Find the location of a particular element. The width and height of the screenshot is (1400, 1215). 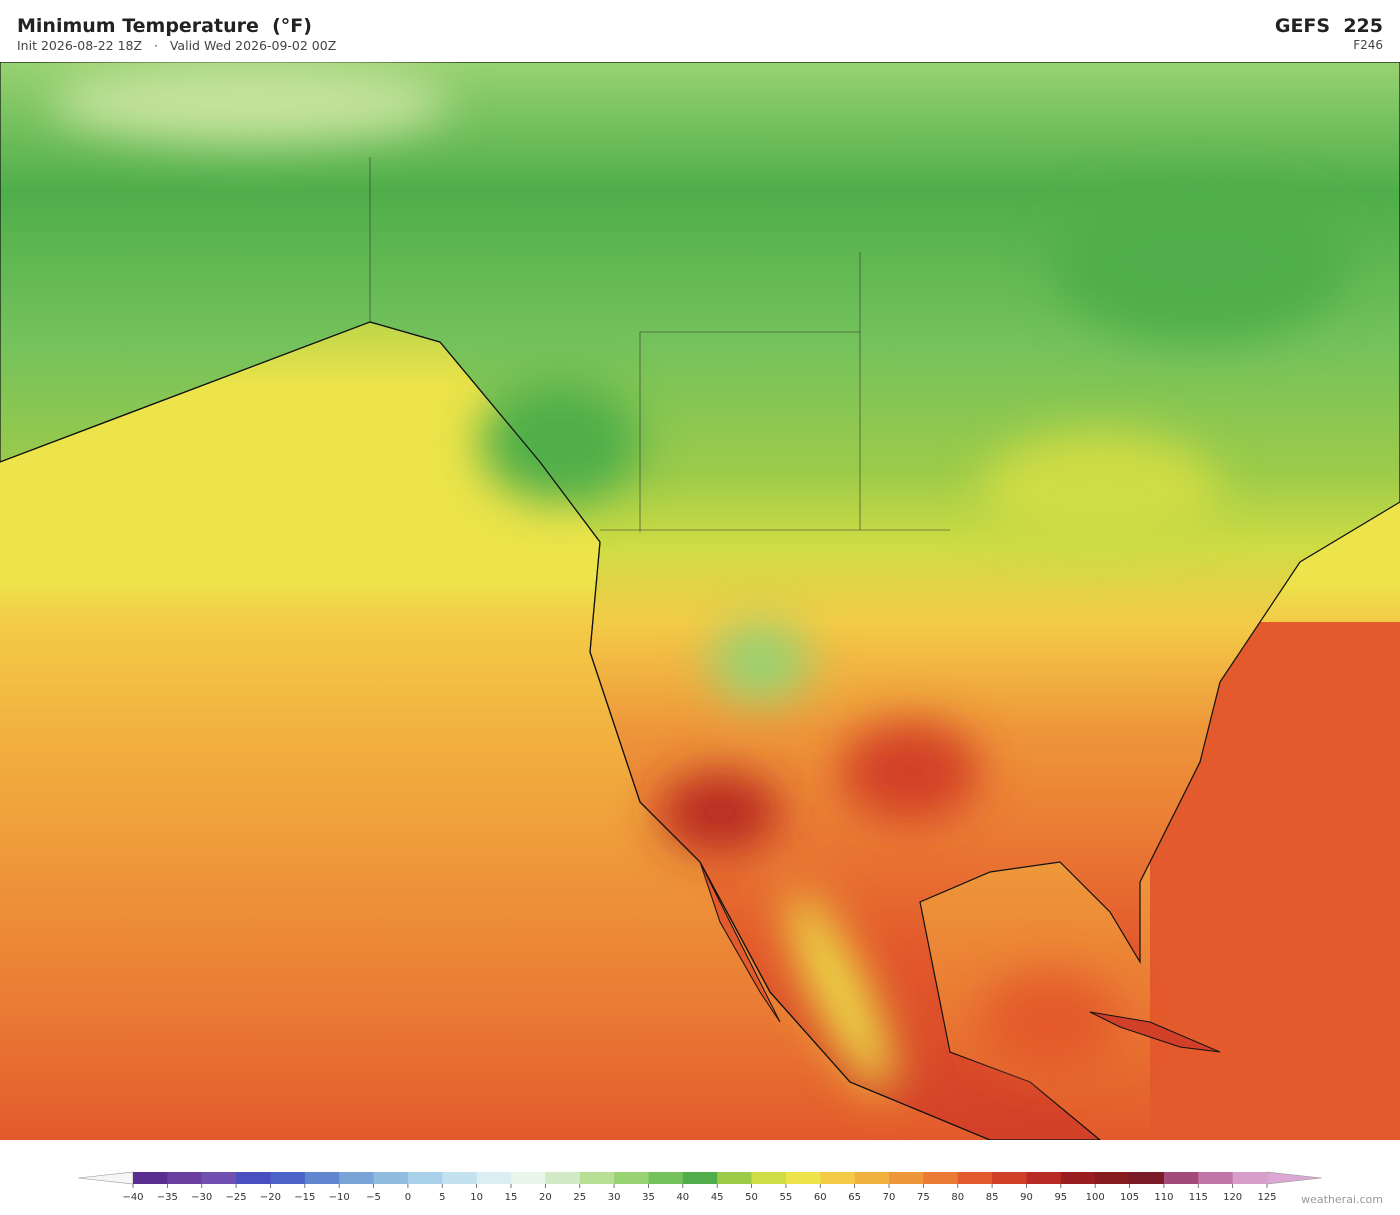

cuba is located at coordinates (1155, 1032).